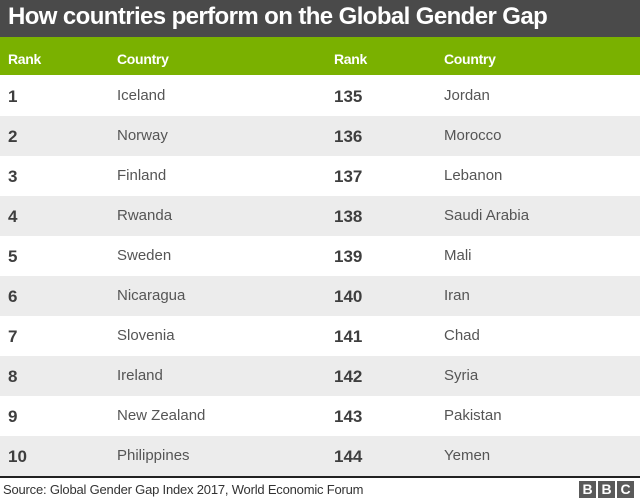 The width and height of the screenshot is (640, 504). I want to click on table-row: 6 Nicaragua 140 Iran, so click(320, 296).